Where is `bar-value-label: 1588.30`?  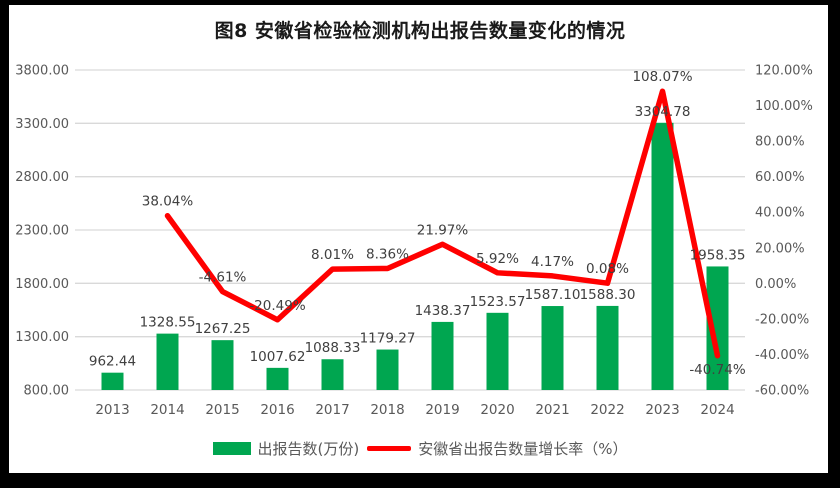 bar-value-label: 1588.30 is located at coordinates (608, 295).